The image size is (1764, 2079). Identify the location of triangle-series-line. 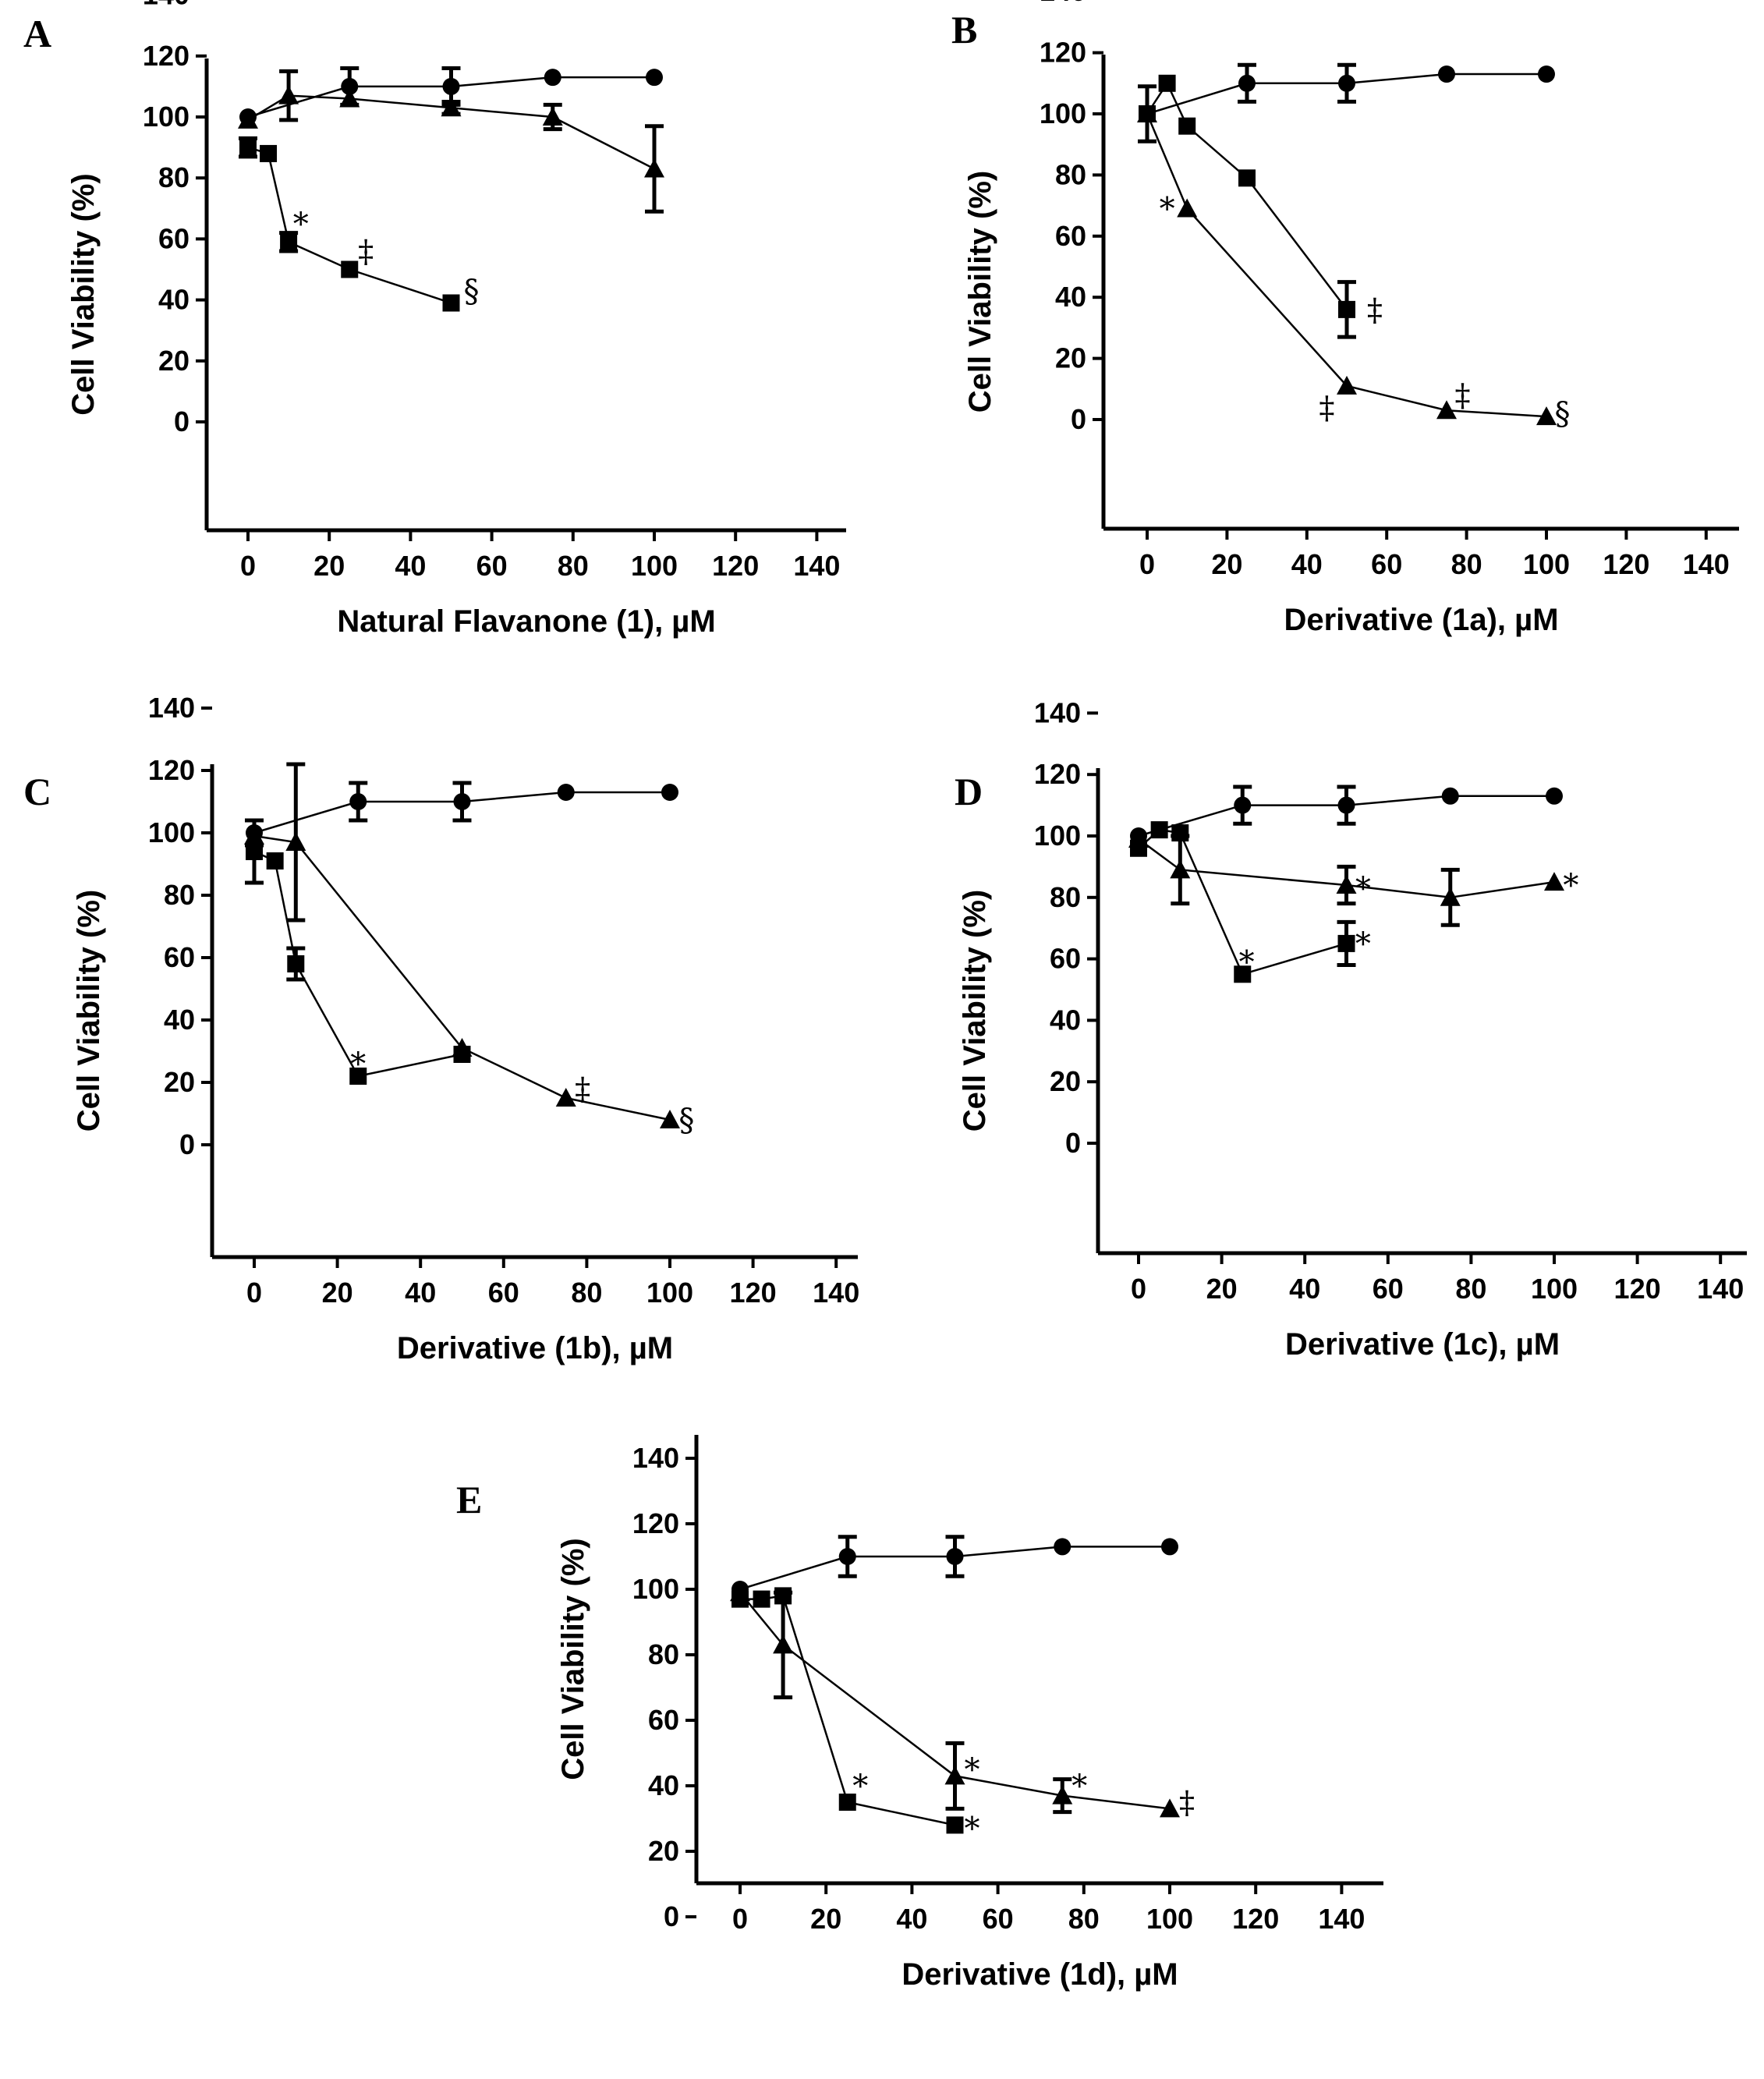
(1346, 265).